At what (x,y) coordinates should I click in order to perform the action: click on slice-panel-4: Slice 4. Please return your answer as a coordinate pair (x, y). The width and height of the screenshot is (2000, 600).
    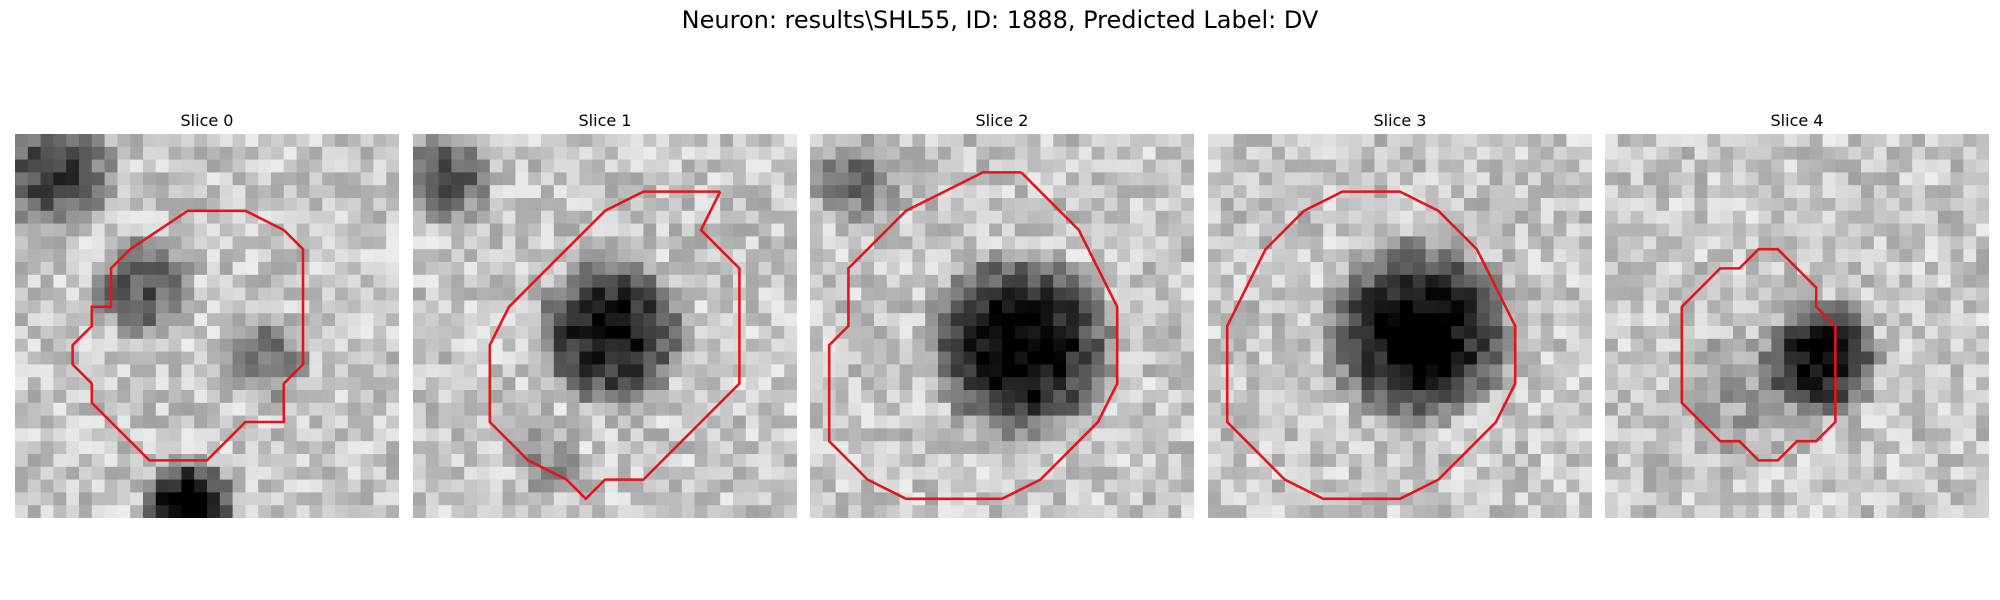
    Looking at the image, I should click on (1797, 313).